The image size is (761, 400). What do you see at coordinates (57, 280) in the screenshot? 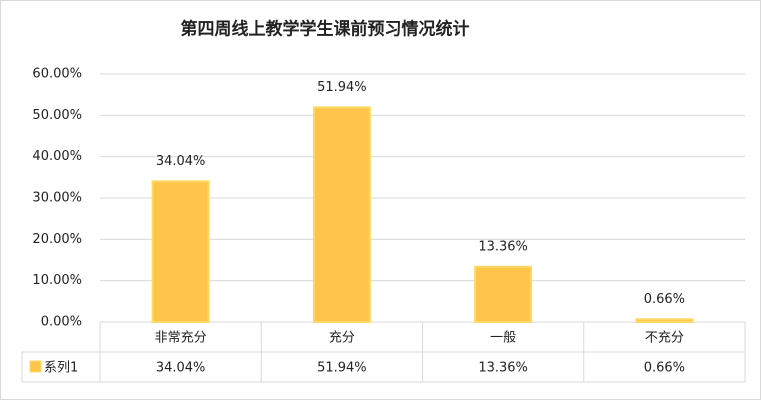
I see `y-tick-label: 10.00%` at bounding box center [57, 280].